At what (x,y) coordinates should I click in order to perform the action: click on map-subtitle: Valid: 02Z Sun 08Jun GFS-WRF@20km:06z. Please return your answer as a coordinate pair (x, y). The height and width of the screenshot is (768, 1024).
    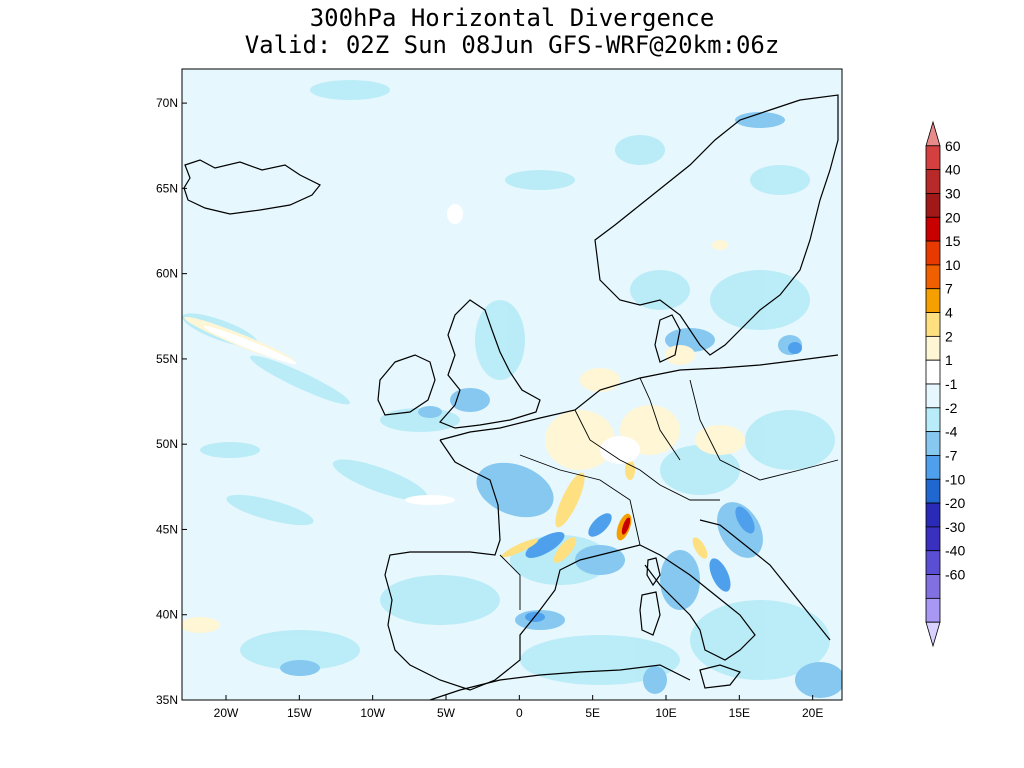
    Looking at the image, I should click on (512, 45).